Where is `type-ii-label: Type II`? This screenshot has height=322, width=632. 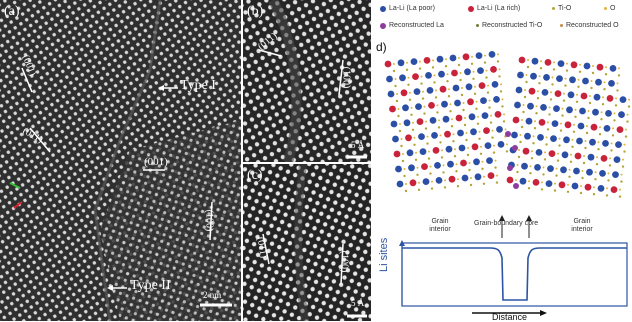 type-ii-label: Type II is located at coordinates (150, 285).